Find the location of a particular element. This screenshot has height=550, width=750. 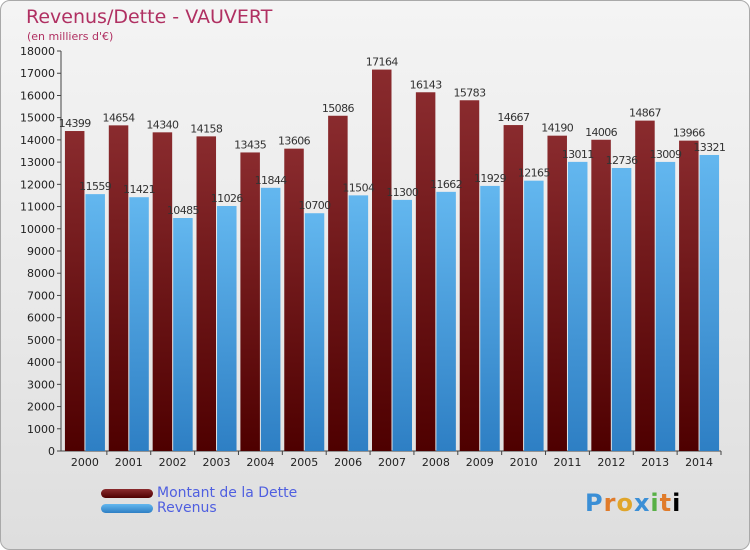

y-tick-label: 11000 is located at coordinates (37, 207).